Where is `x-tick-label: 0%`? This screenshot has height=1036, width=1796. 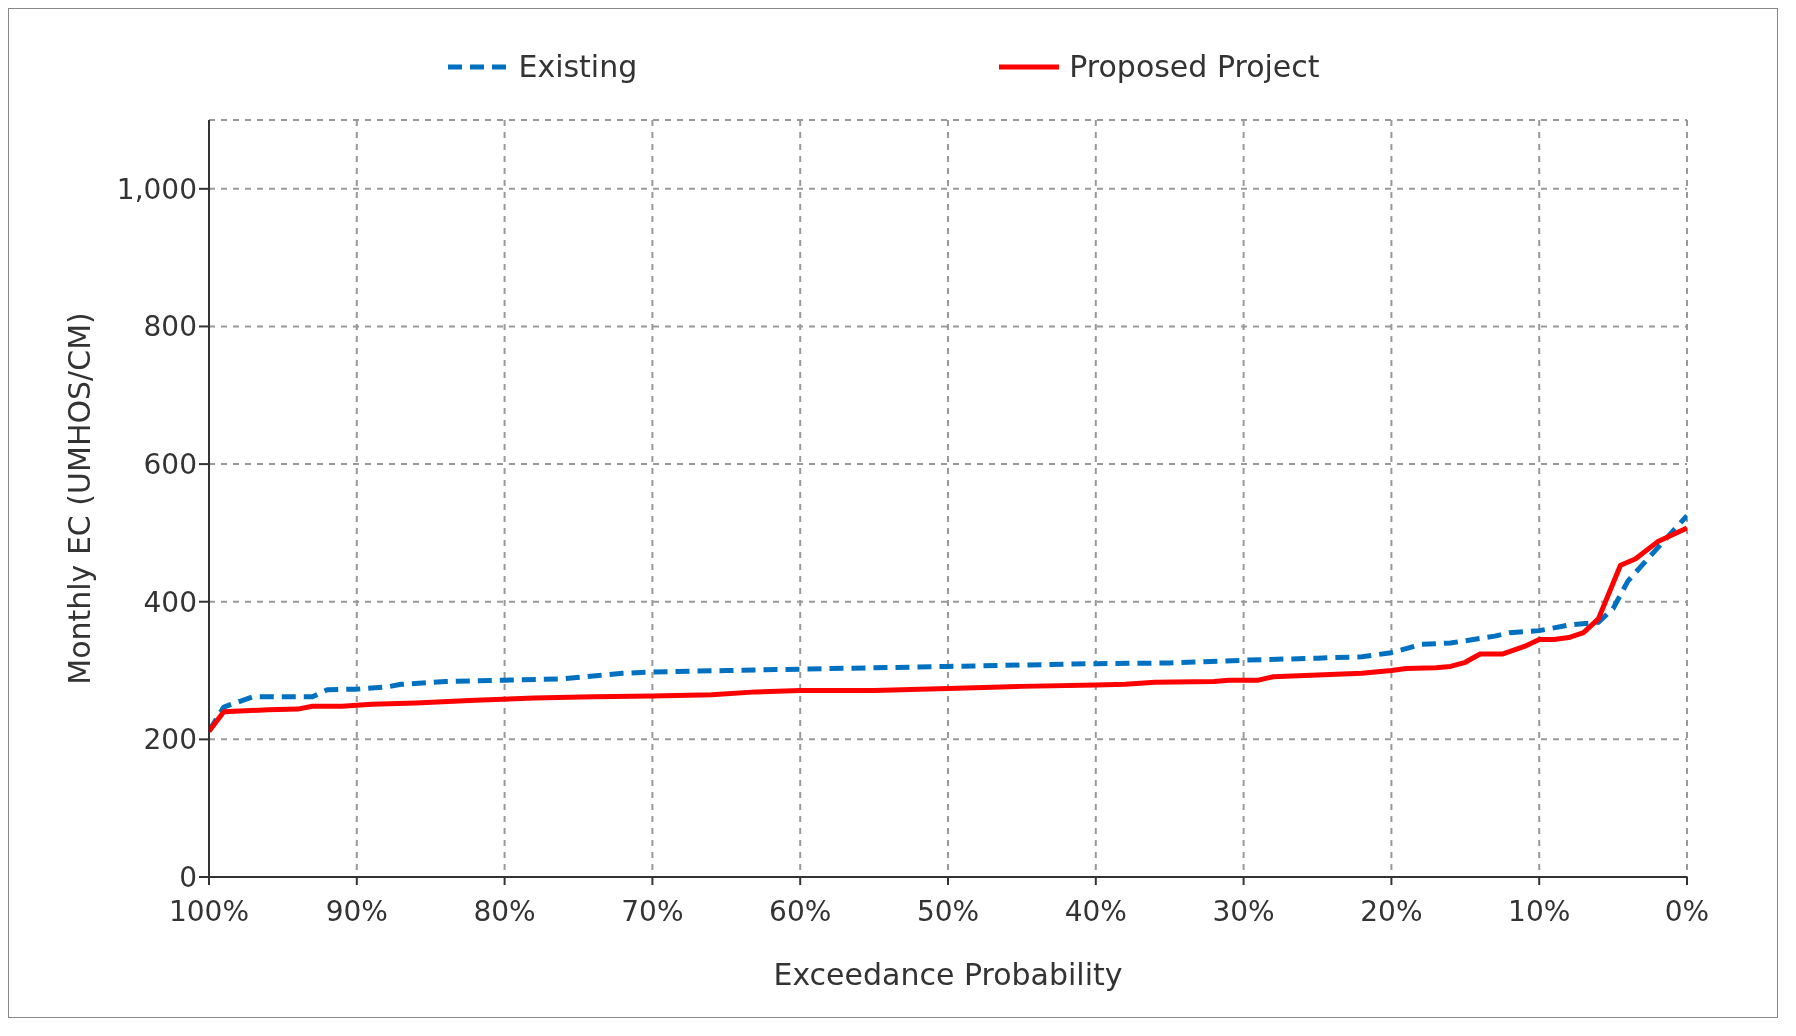
x-tick-label: 0% is located at coordinates (1687, 911).